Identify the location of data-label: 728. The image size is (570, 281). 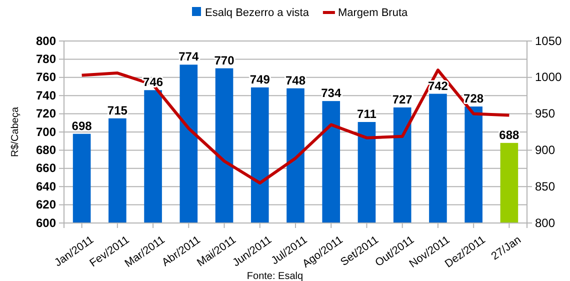
(474, 99).